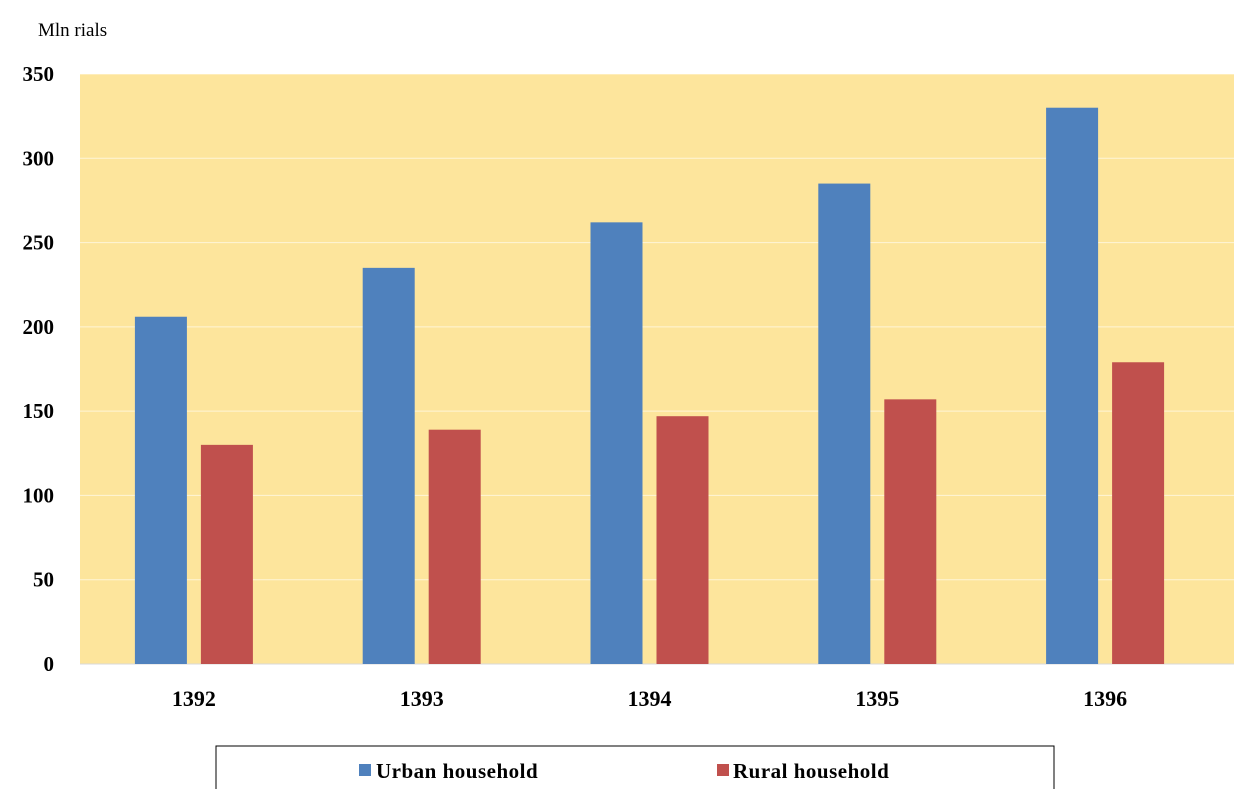  I want to click on y-tick-label: 350, so click(39, 74).